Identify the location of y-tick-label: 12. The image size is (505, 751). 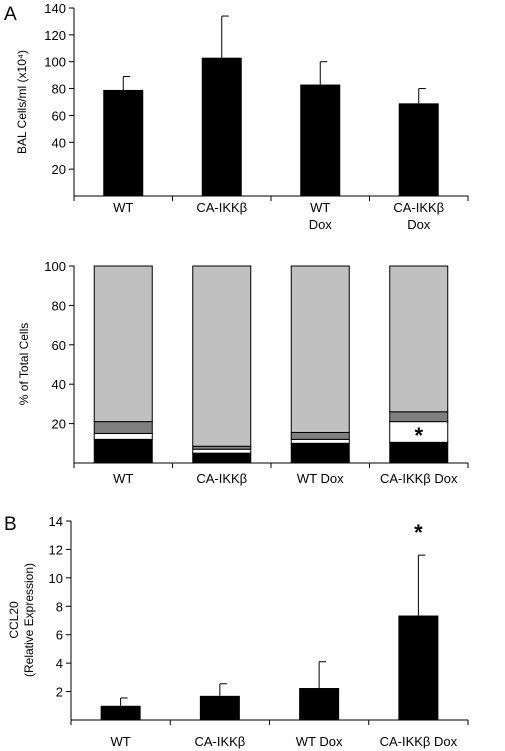
(56, 549).